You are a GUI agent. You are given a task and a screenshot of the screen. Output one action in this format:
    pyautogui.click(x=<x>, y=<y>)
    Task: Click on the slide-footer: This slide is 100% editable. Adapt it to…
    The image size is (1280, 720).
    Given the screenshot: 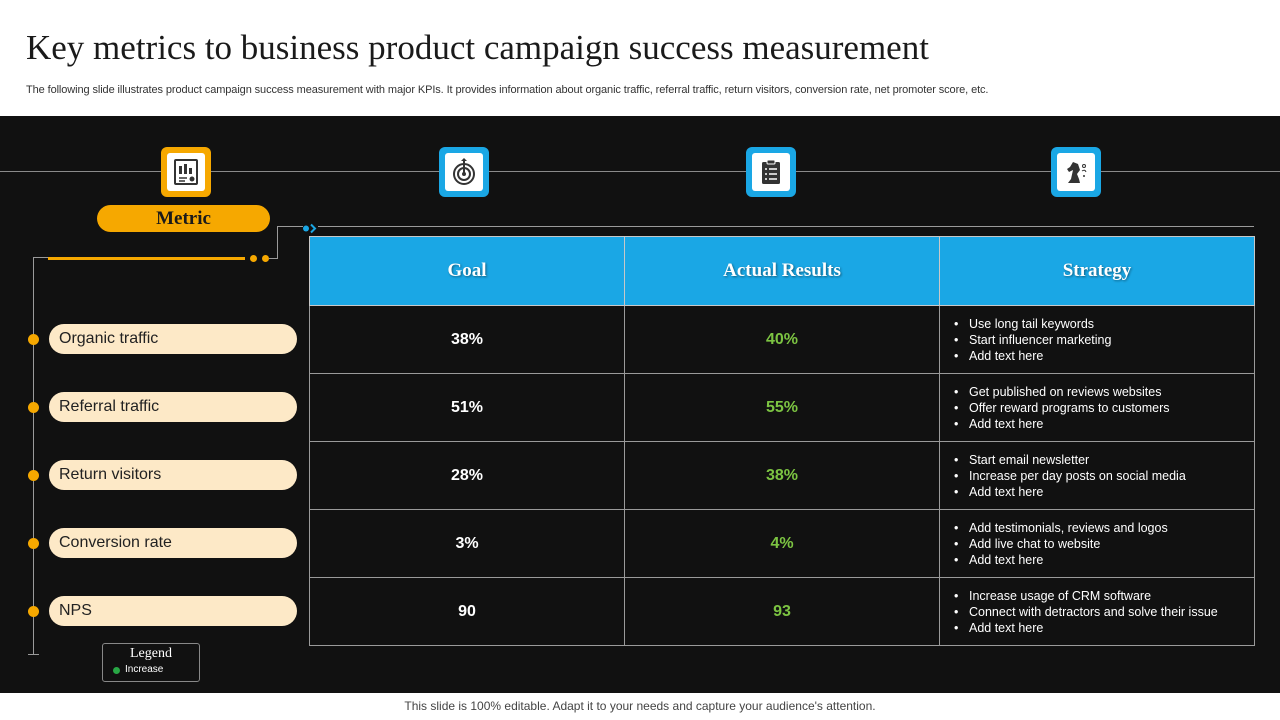 What is the action you would take?
    pyautogui.click(x=640, y=706)
    